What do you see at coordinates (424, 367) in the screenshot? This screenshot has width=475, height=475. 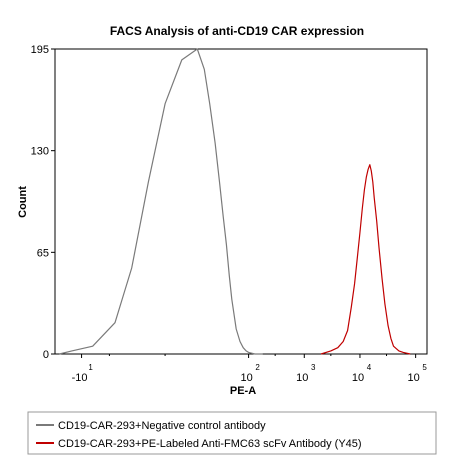 I see `x-tick-exponent: 5` at bounding box center [424, 367].